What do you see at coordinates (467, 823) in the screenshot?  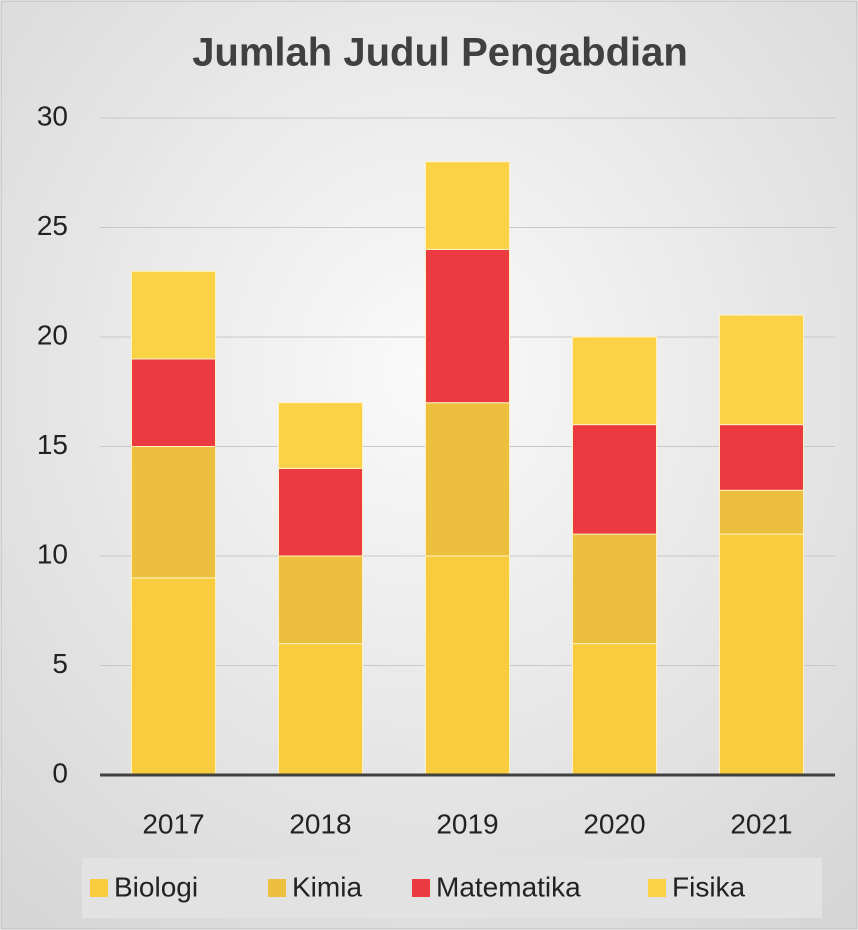 I see `x-tick-label: 2019` at bounding box center [467, 823].